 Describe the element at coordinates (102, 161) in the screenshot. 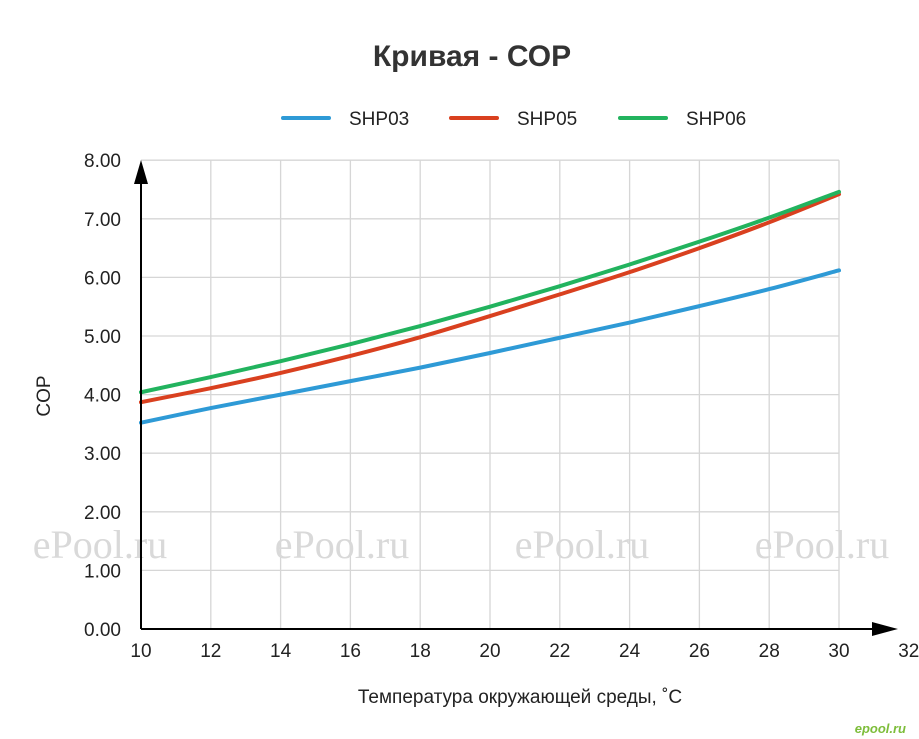

I see `y-tick-label: 8.00` at that location.